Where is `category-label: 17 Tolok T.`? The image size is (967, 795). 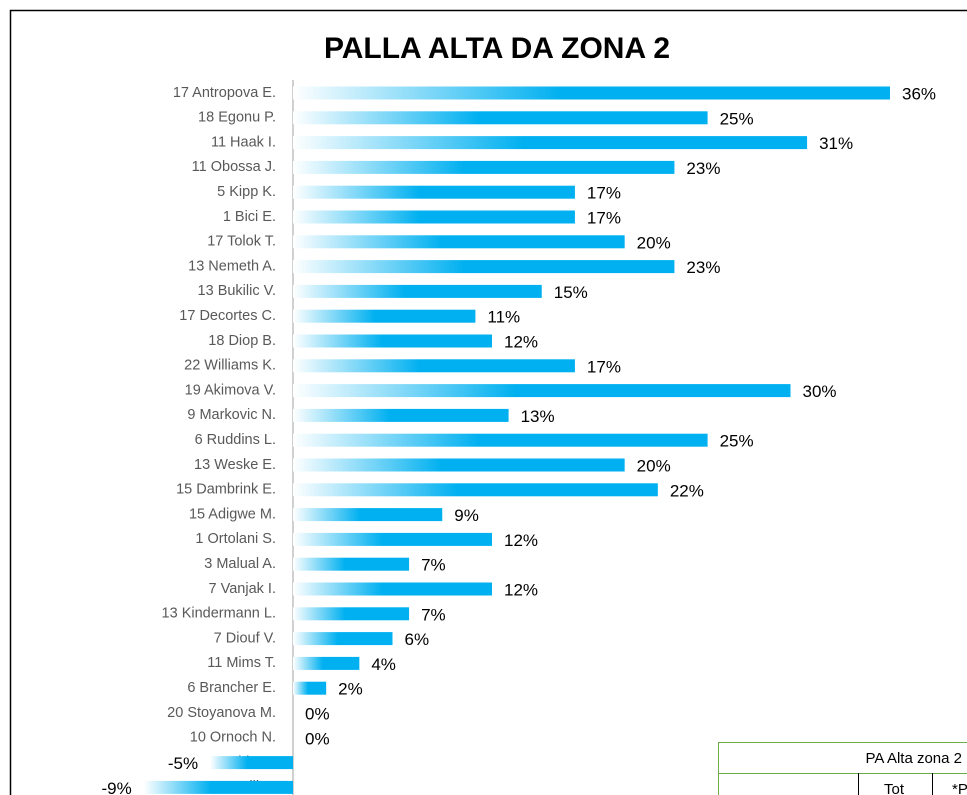 category-label: 17 Tolok T. is located at coordinates (241, 242).